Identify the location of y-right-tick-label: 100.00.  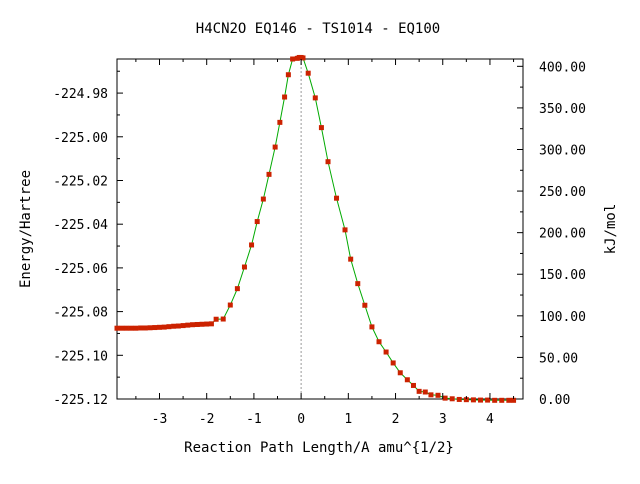
(562, 317).